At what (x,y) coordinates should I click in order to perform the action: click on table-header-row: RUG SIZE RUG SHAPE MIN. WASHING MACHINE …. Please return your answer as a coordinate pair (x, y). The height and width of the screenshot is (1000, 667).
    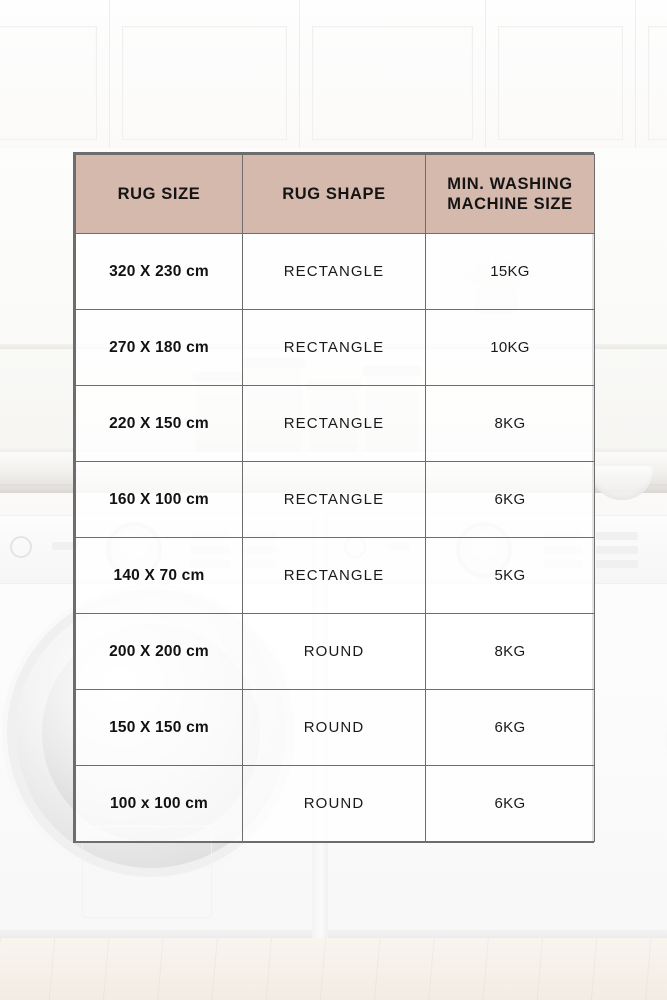
    Looking at the image, I should click on (335, 194).